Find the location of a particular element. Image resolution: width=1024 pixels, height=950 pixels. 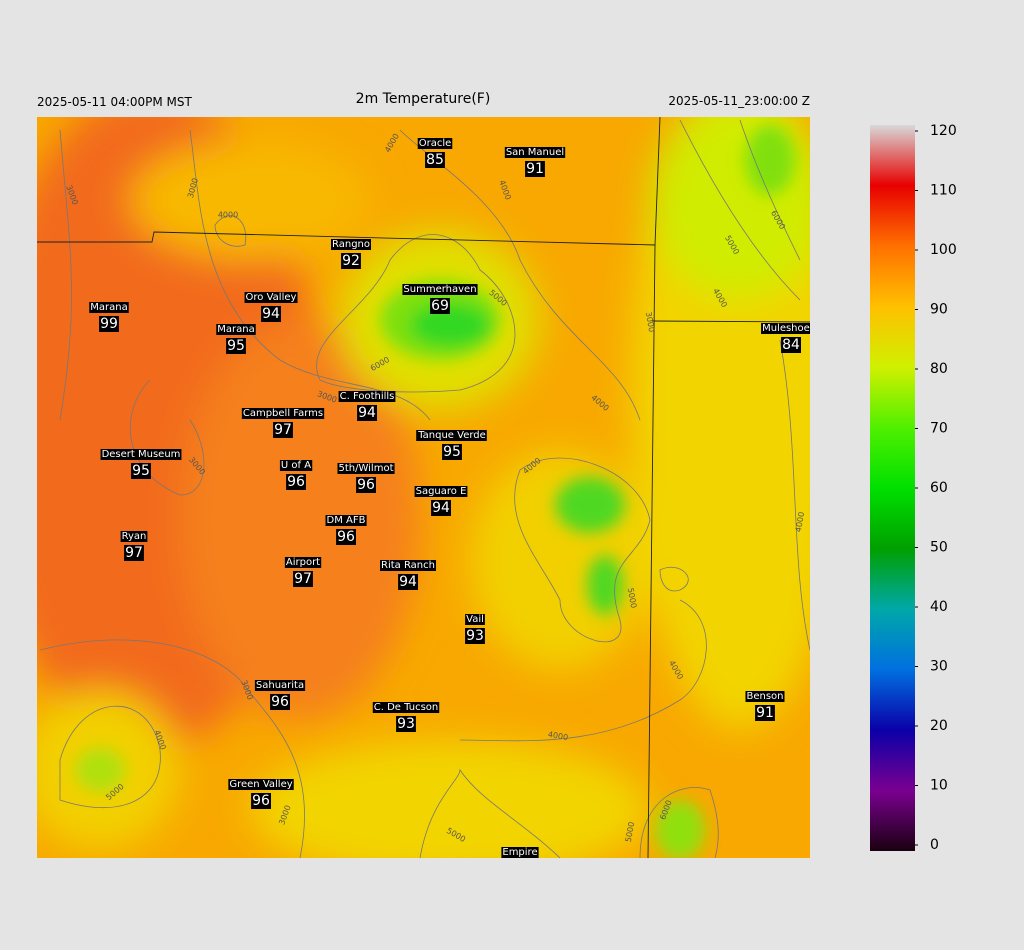

station-value: 95 is located at coordinates (141, 471).